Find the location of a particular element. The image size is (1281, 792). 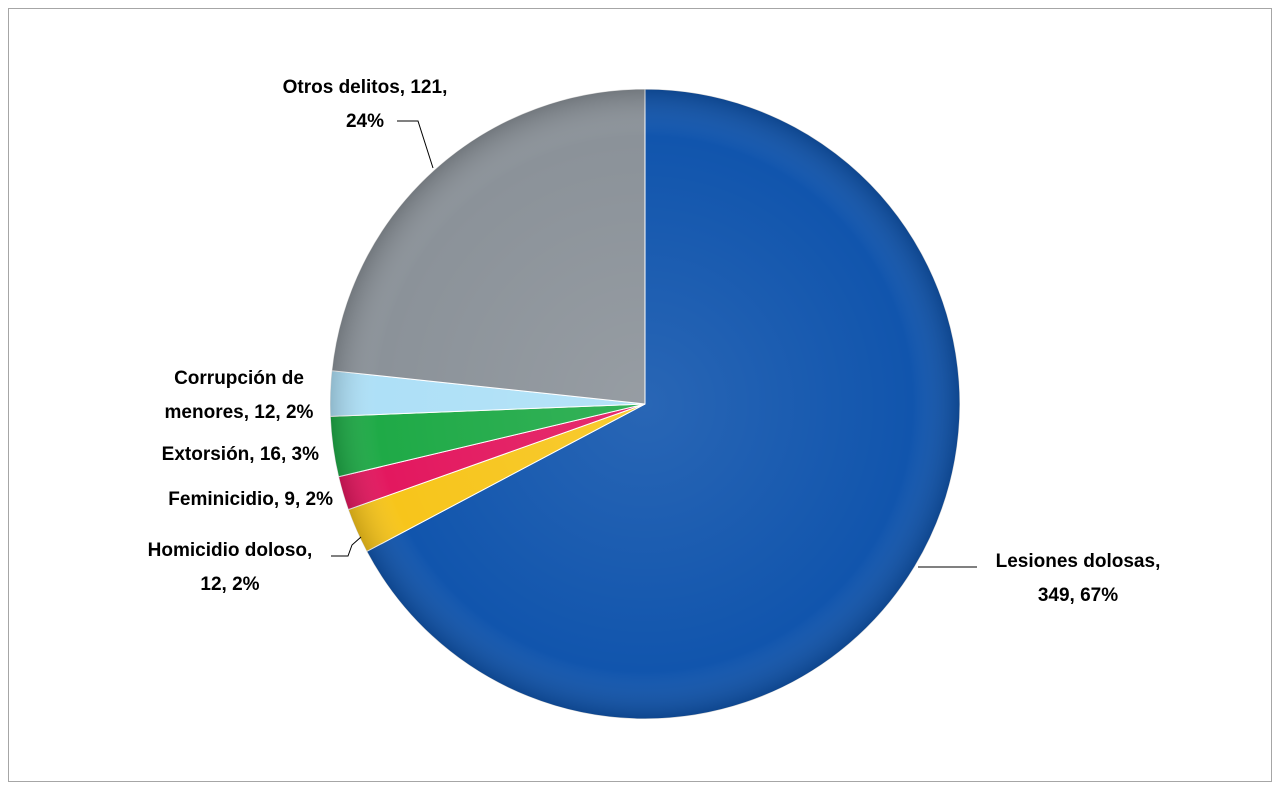

label-corrupcion-line2: menores, 12, 2% is located at coordinates (239, 412).